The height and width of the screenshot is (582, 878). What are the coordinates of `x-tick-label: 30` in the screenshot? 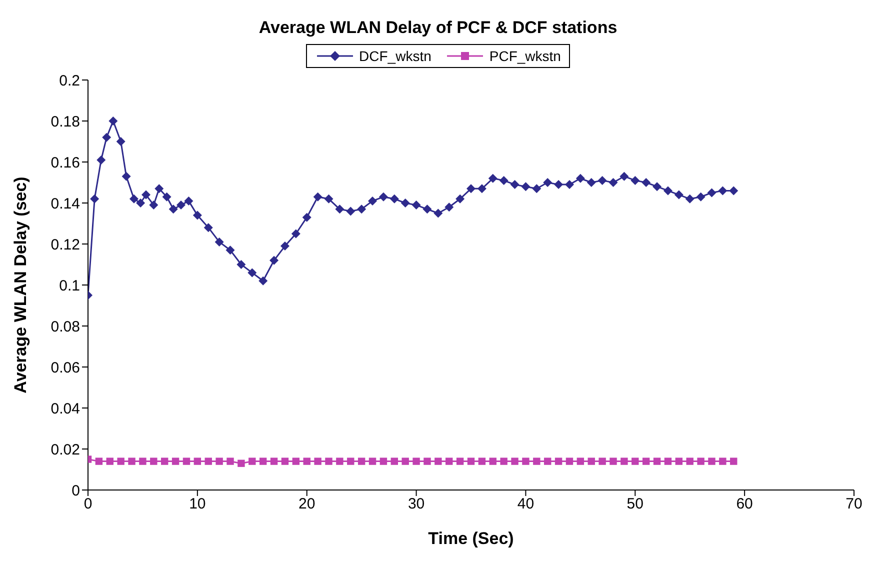 It's located at (416, 504).